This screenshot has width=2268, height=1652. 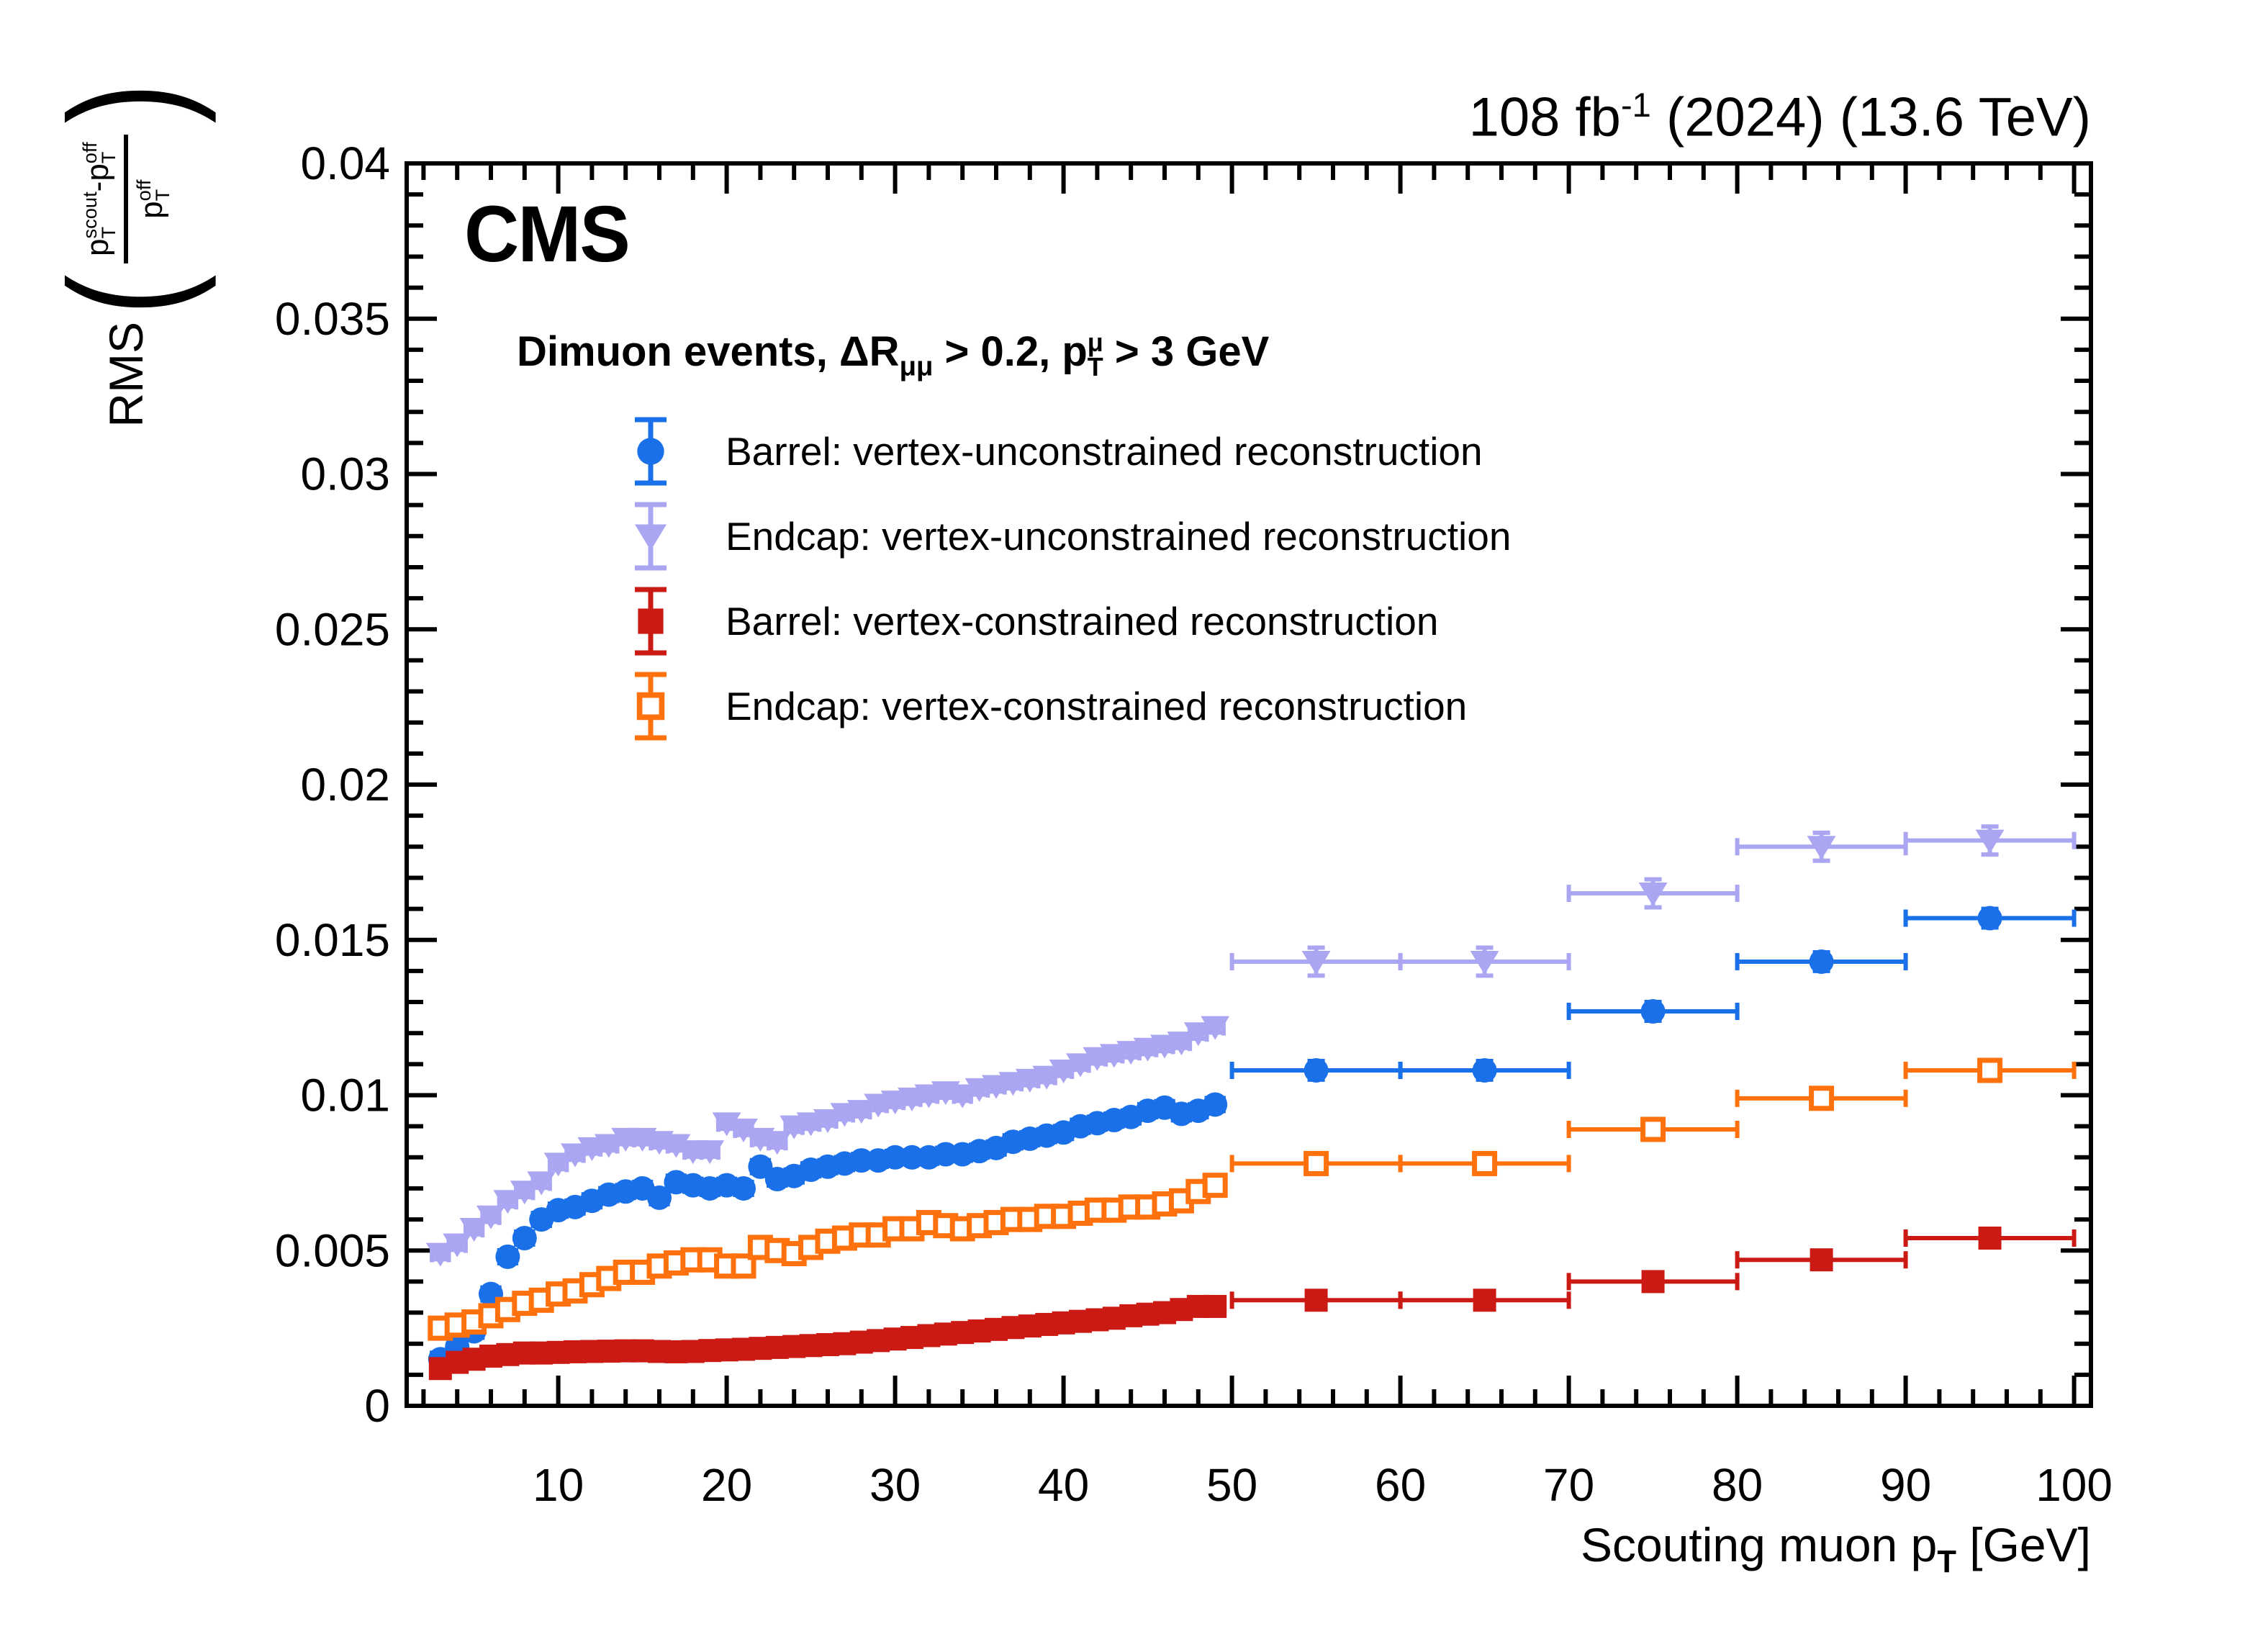 I want to click on svg-text: 0.005, so click(x=332, y=1250).